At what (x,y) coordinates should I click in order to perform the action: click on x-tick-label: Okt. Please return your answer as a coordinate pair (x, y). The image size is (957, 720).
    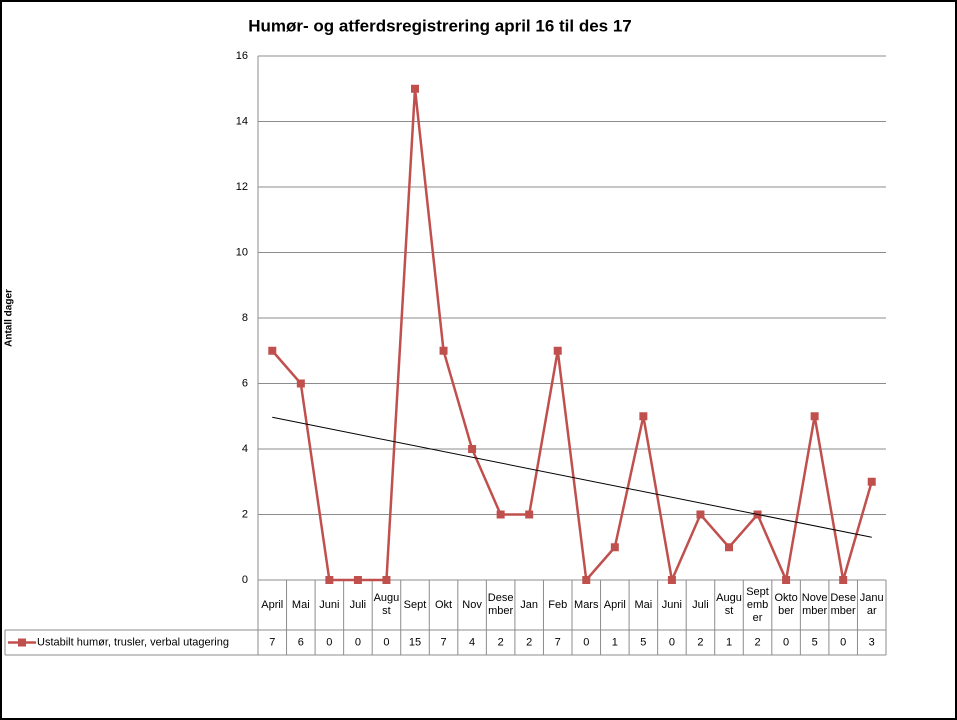
    Looking at the image, I should click on (443, 604).